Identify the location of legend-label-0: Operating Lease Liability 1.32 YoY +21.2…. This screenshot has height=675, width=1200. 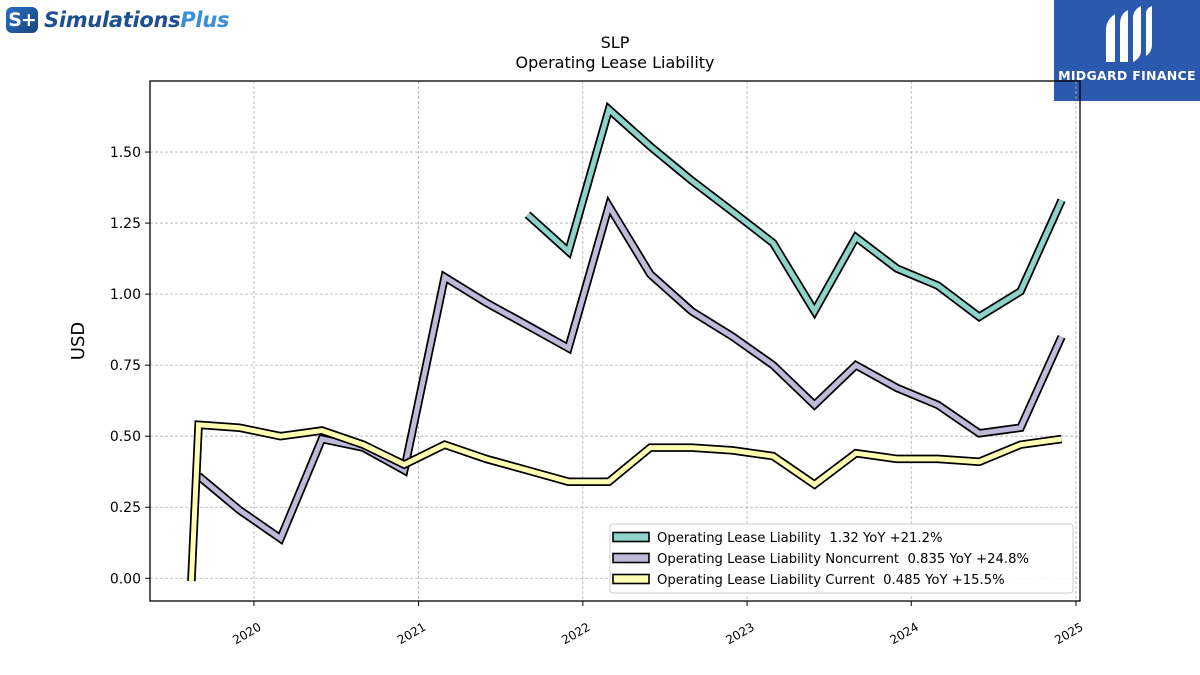
(800, 538).